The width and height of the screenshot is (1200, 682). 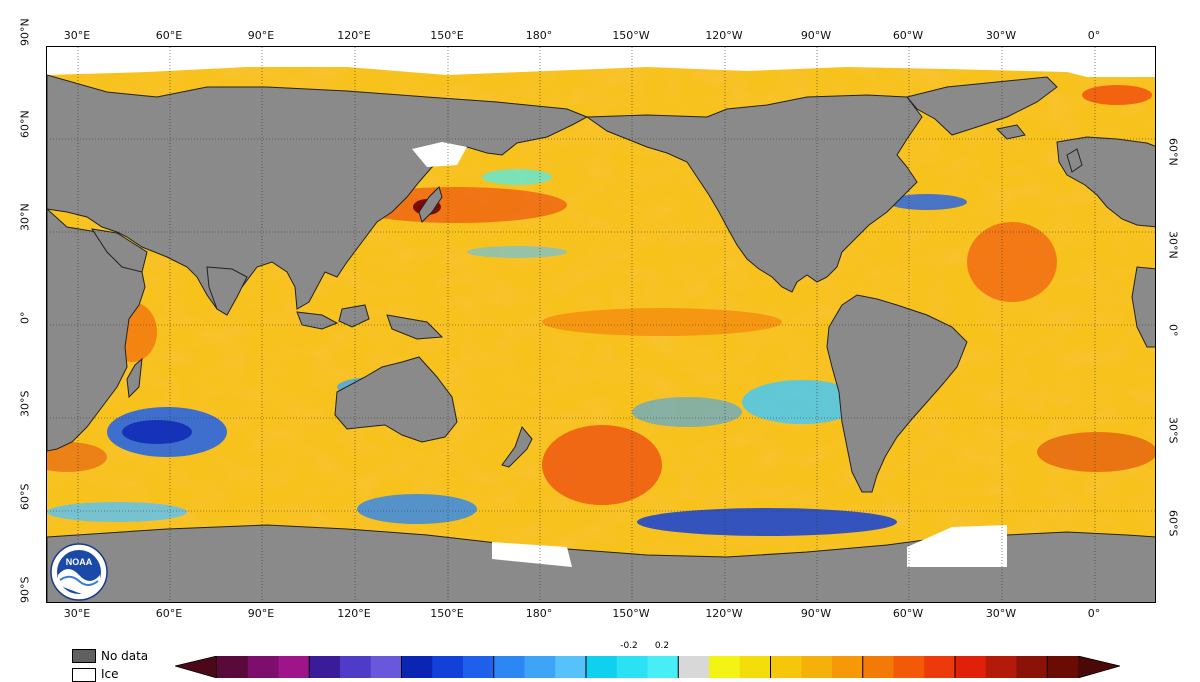 I want to click on lon-tick-top: 0°, so click(x=1094, y=35).